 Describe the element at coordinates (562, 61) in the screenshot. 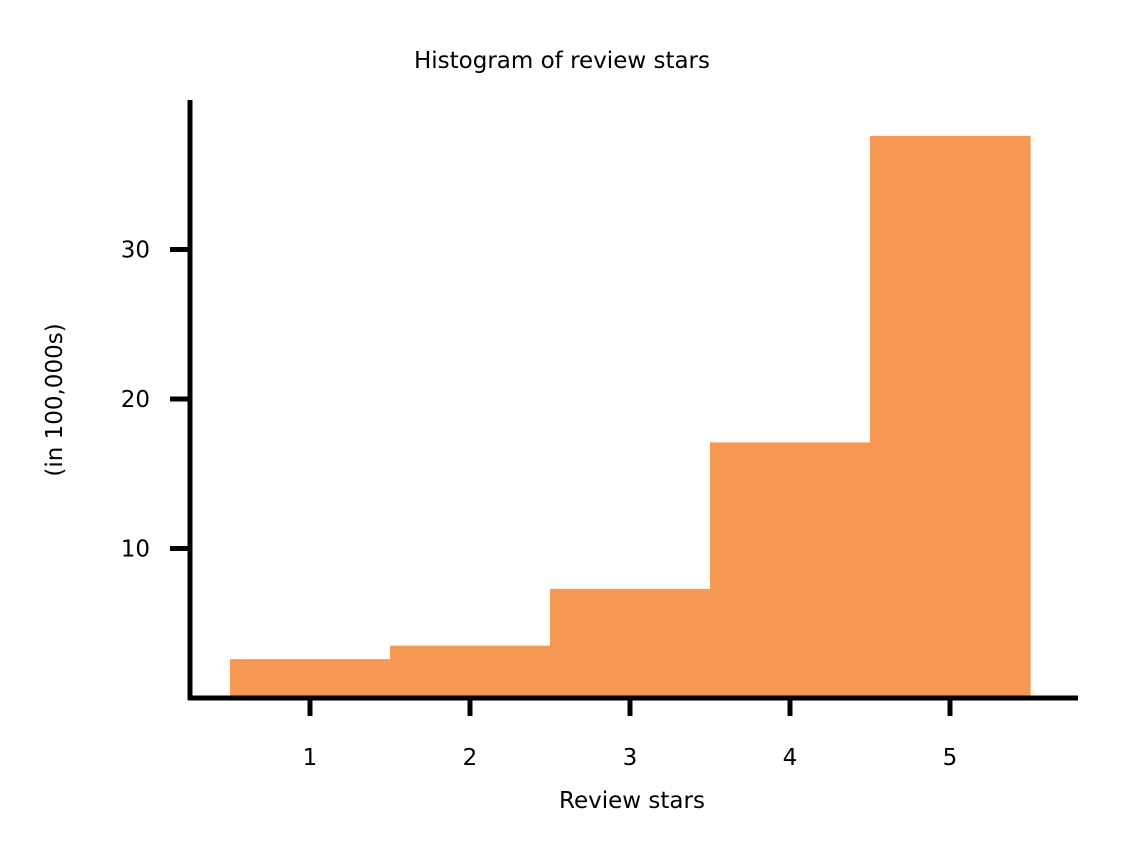

I see `chart-title: Histogram of review stars` at that location.